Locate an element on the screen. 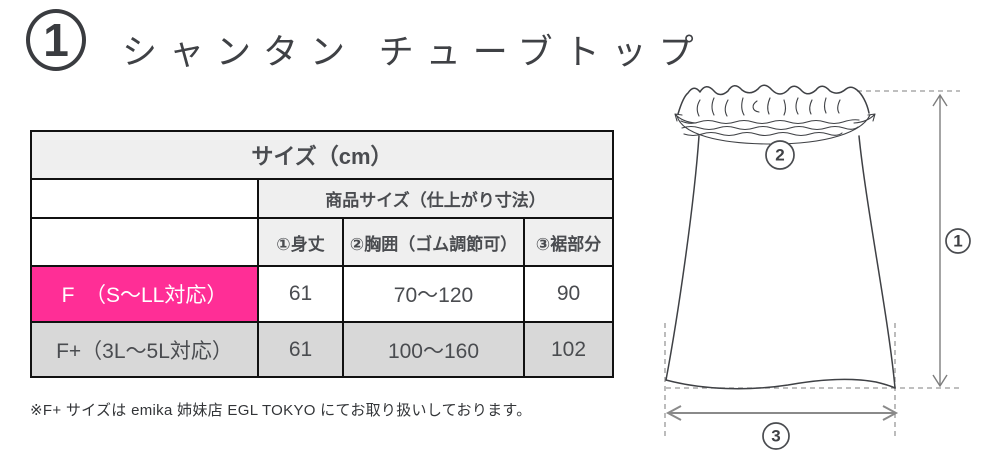 The image size is (1000, 460). item-number-badge: 1 is located at coordinates (56, 40).